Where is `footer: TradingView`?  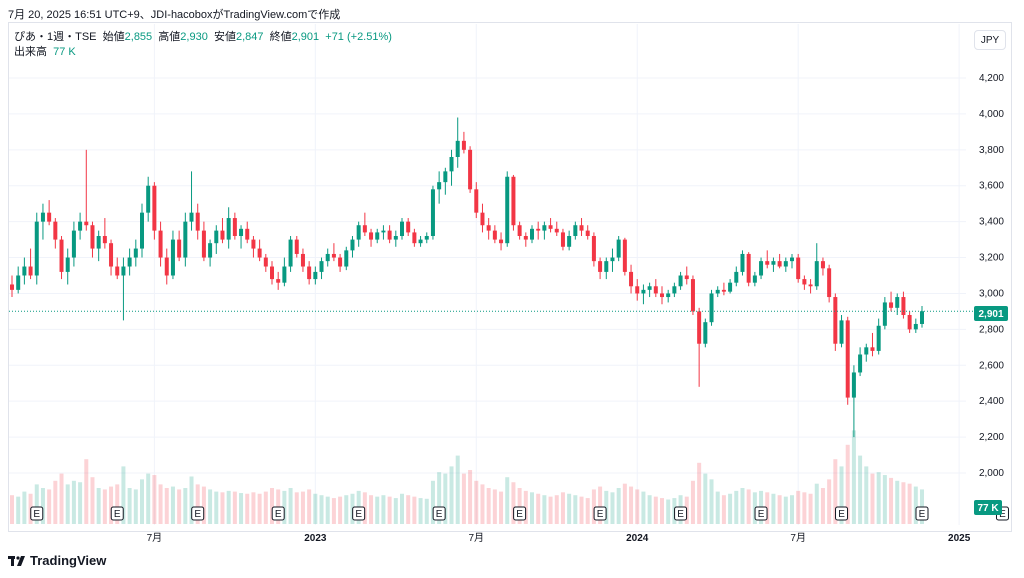 footer: TradingView is located at coordinates (57, 560).